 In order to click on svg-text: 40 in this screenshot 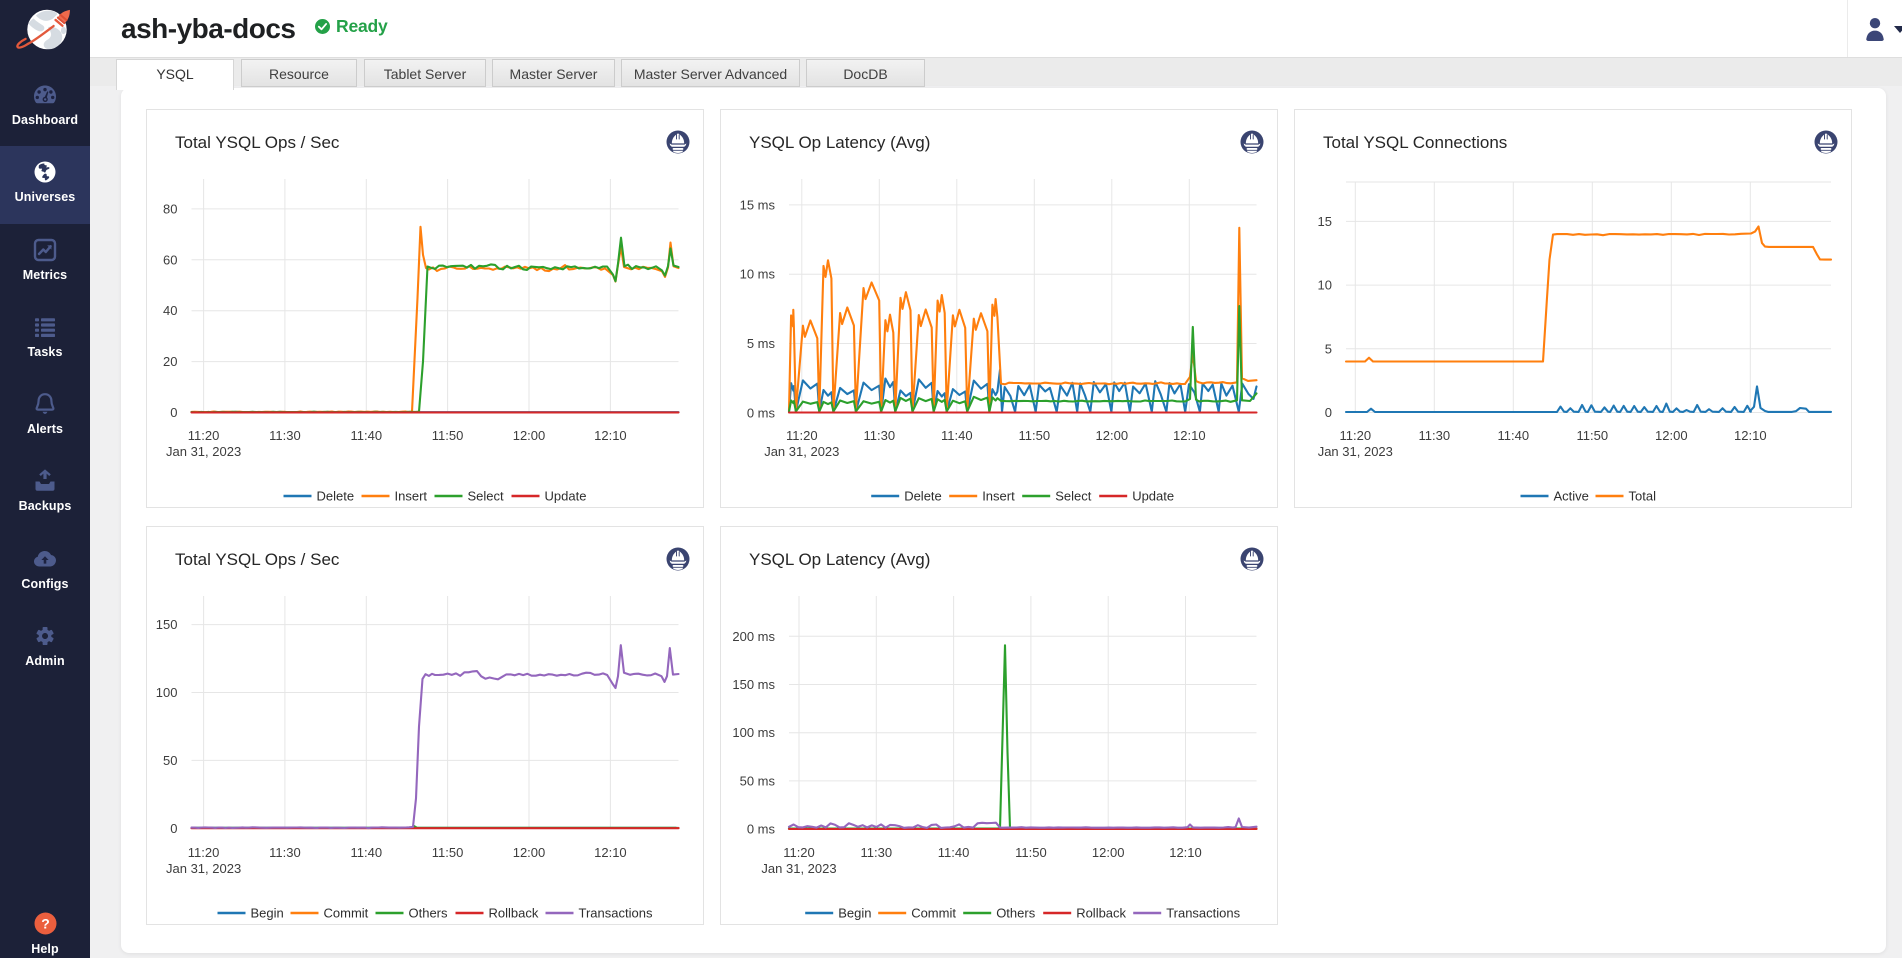, I will do `click(170, 310)`.